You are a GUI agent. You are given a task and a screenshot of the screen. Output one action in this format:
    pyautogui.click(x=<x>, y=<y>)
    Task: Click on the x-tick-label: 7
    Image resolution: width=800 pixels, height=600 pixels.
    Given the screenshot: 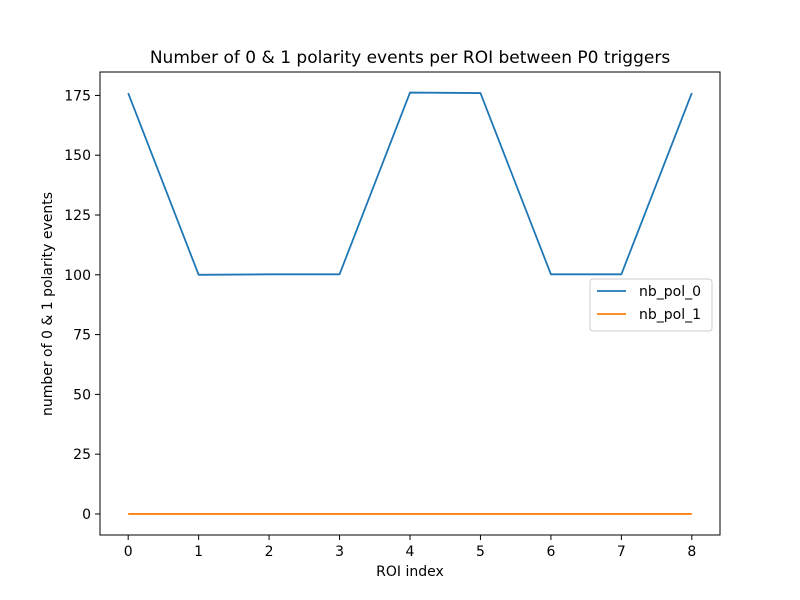 What is the action you would take?
    pyautogui.click(x=621, y=552)
    